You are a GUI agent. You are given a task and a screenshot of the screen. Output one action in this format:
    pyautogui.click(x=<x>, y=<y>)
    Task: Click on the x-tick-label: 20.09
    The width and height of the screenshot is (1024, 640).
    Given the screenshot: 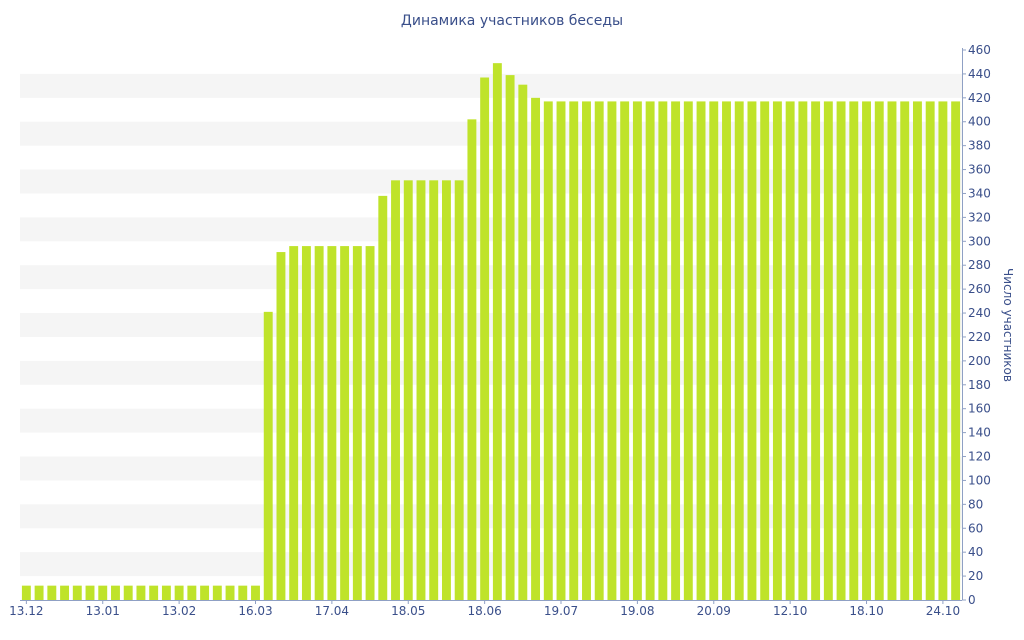 What is the action you would take?
    pyautogui.click(x=714, y=611)
    